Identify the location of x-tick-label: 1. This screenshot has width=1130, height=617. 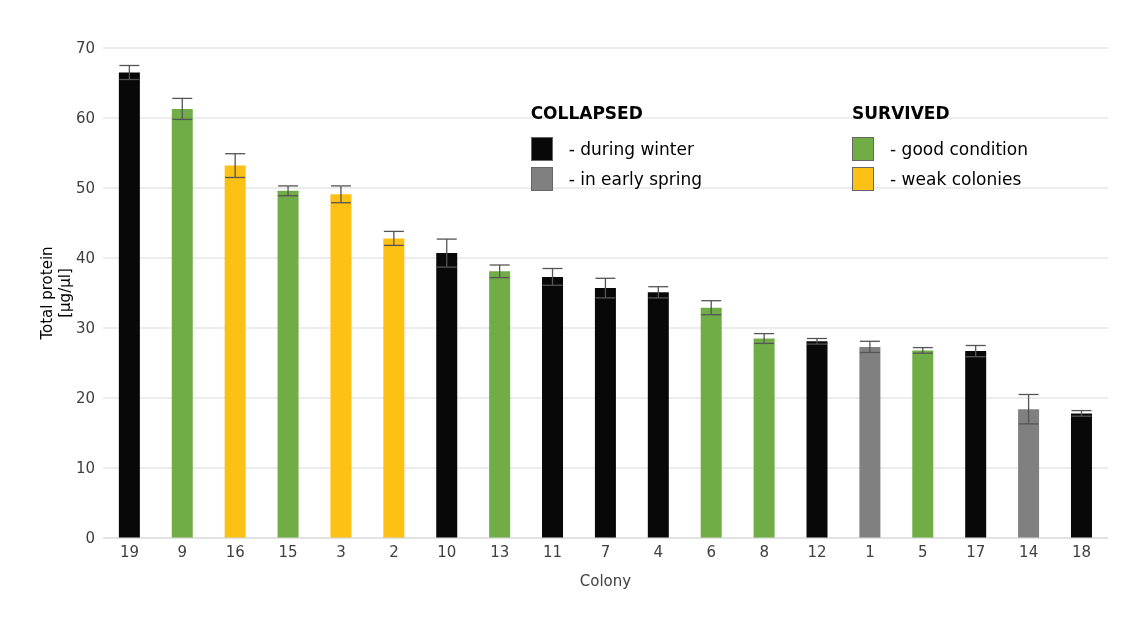
(870, 551).